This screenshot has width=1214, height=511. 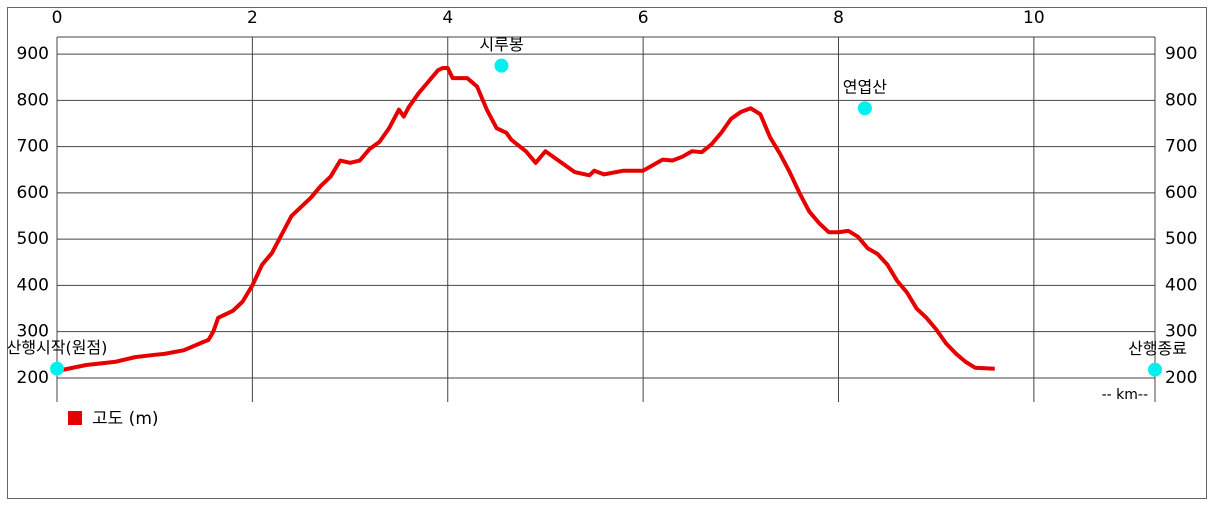 I want to click on legend-label: 고도 (m), so click(x=125, y=419).